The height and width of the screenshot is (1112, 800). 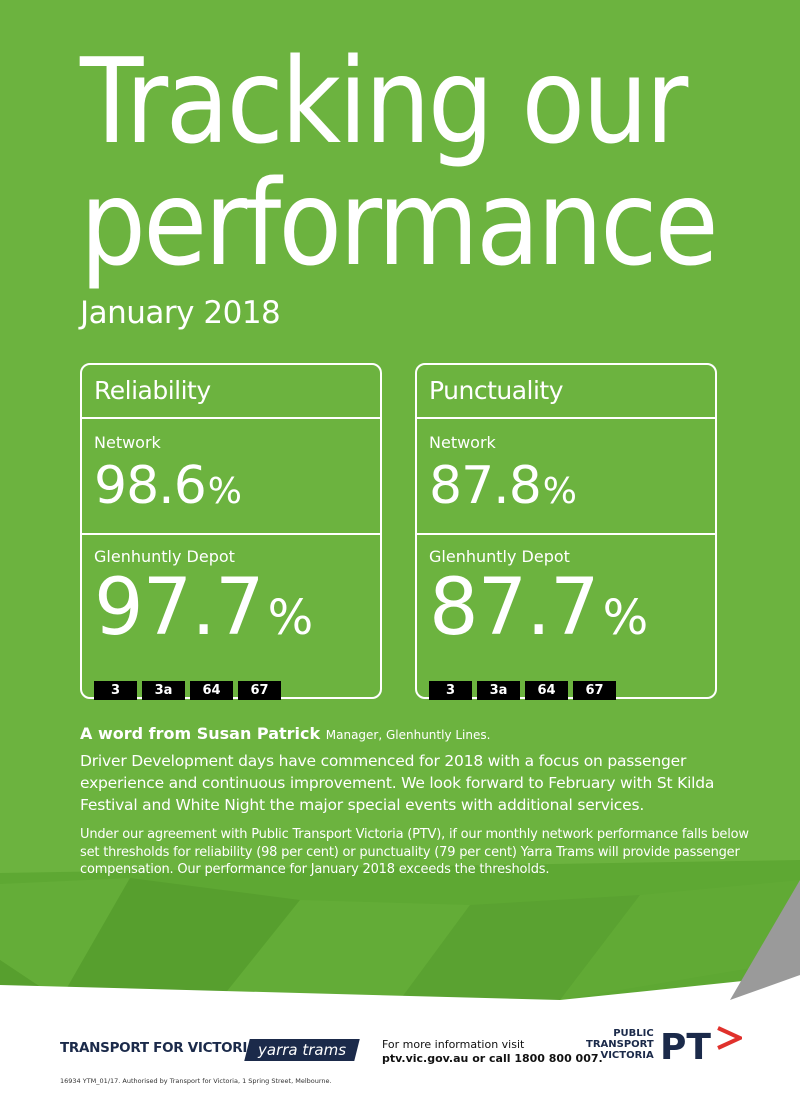 I want to click on title-line-2: performance, so click(x=399, y=223).